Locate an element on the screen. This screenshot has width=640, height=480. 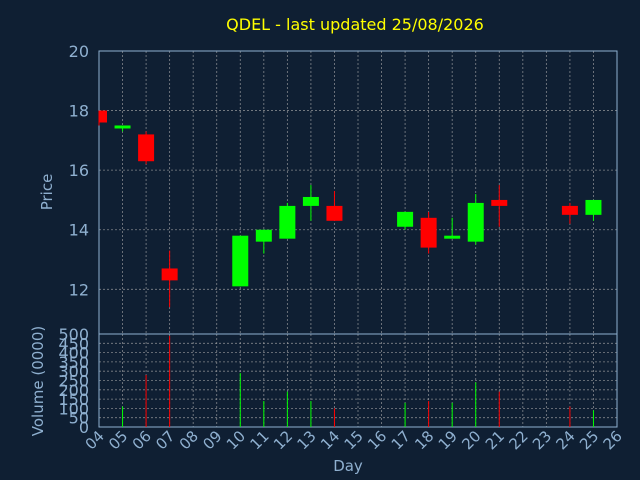
x-tick-label: 07 is located at coordinates (165, 440).